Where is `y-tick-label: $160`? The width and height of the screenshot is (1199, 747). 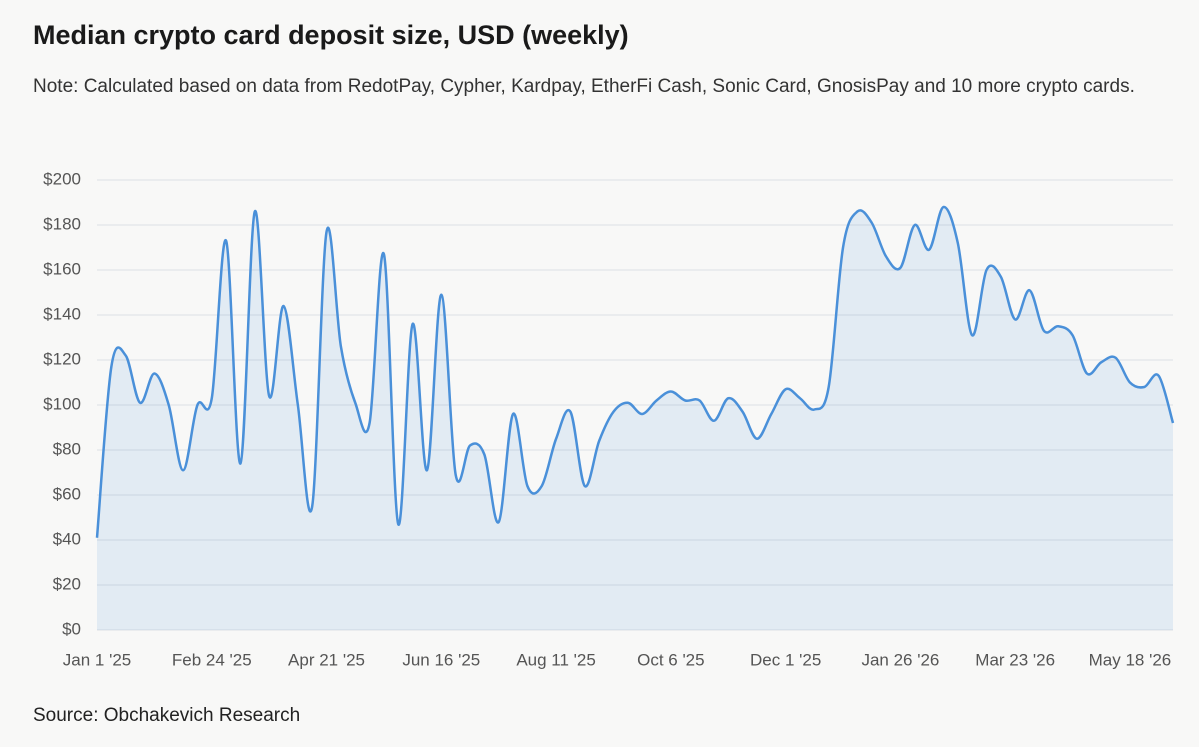 y-tick-label: $160 is located at coordinates (62, 268).